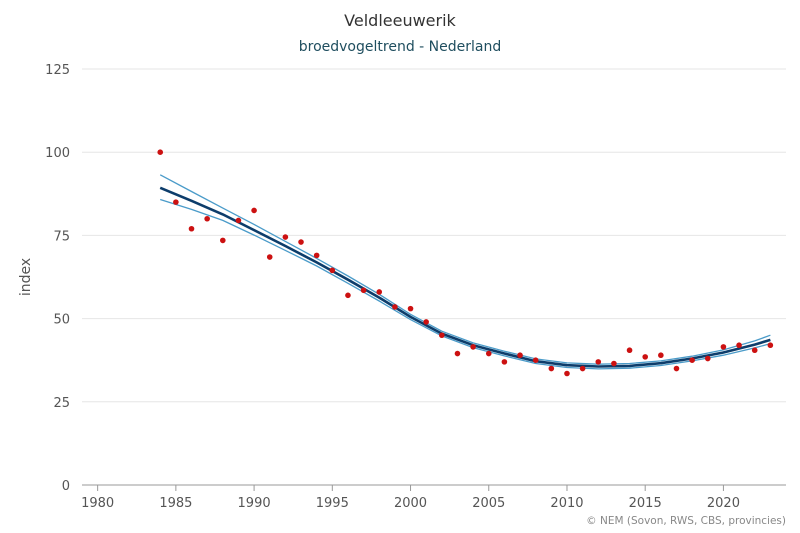  Describe the element at coordinates (410, 503) in the screenshot. I see `x-tick-label: 2000` at that location.